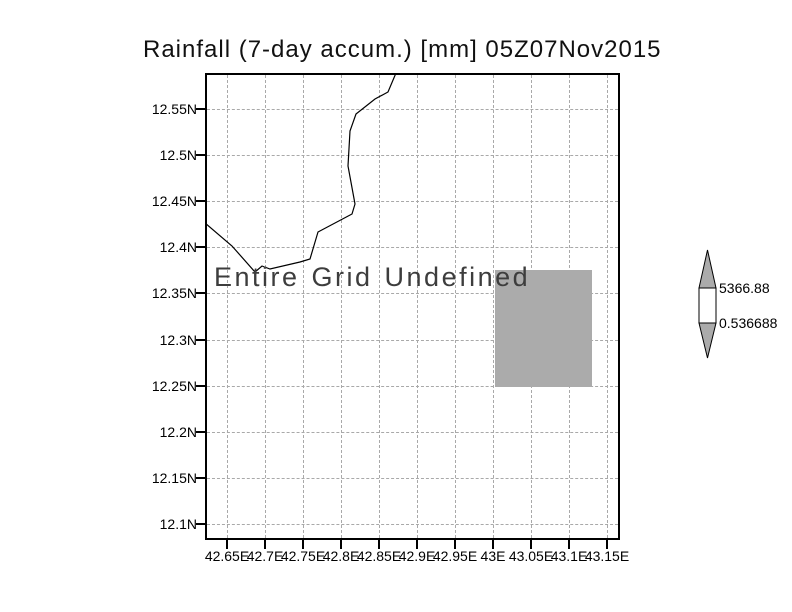  What do you see at coordinates (227, 556) in the screenshot?
I see `lon-tick-label: 42.65E` at bounding box center [227, 556].